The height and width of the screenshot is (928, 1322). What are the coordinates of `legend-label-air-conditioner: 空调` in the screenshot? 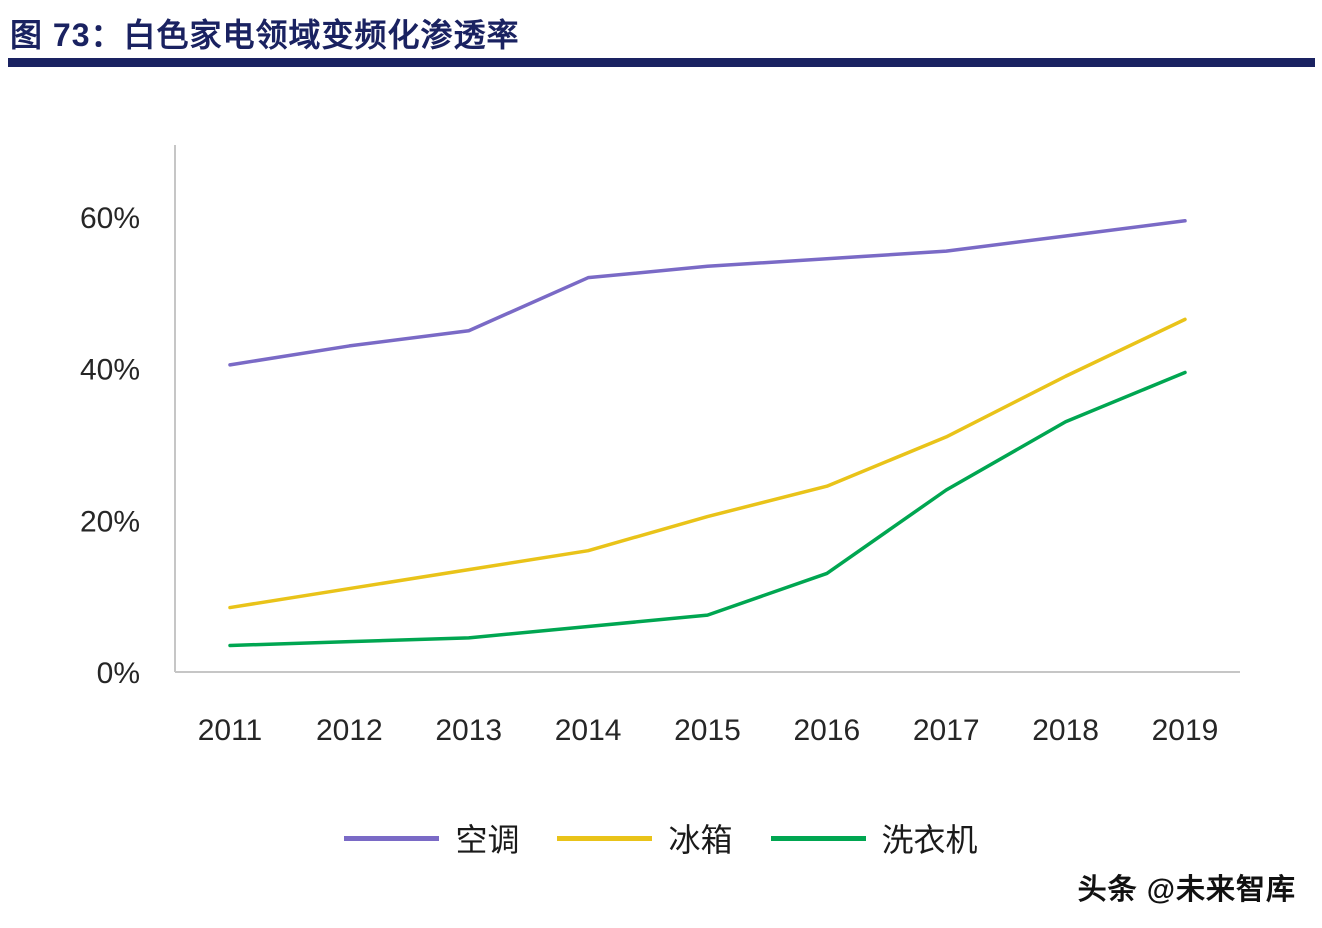 It's located at (487, 840).